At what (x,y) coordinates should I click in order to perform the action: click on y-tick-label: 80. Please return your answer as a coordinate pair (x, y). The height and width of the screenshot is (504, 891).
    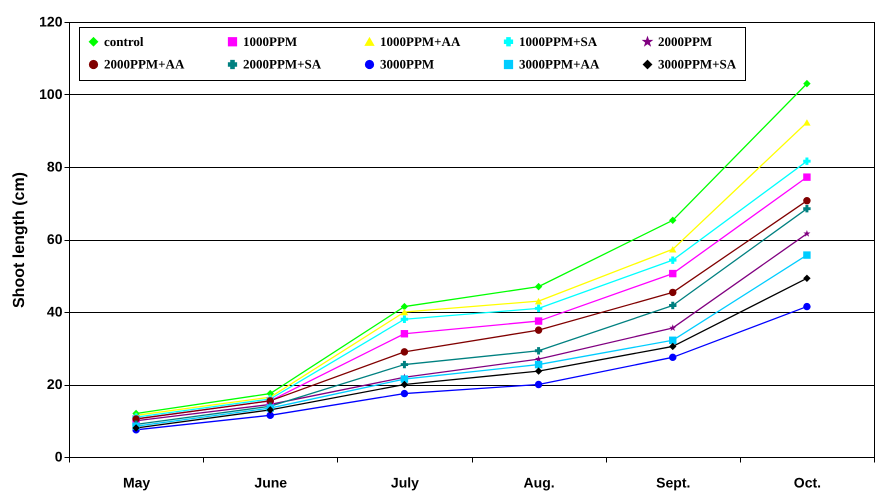
    Looking at the image, I should click on (54, 166).